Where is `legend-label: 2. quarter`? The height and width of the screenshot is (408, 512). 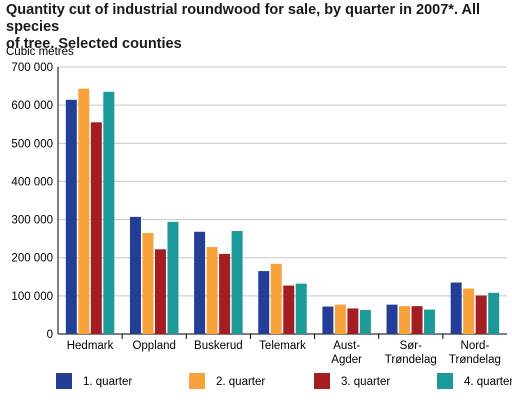 legend-label: 2. quarter is located at coordinates (240, 382).